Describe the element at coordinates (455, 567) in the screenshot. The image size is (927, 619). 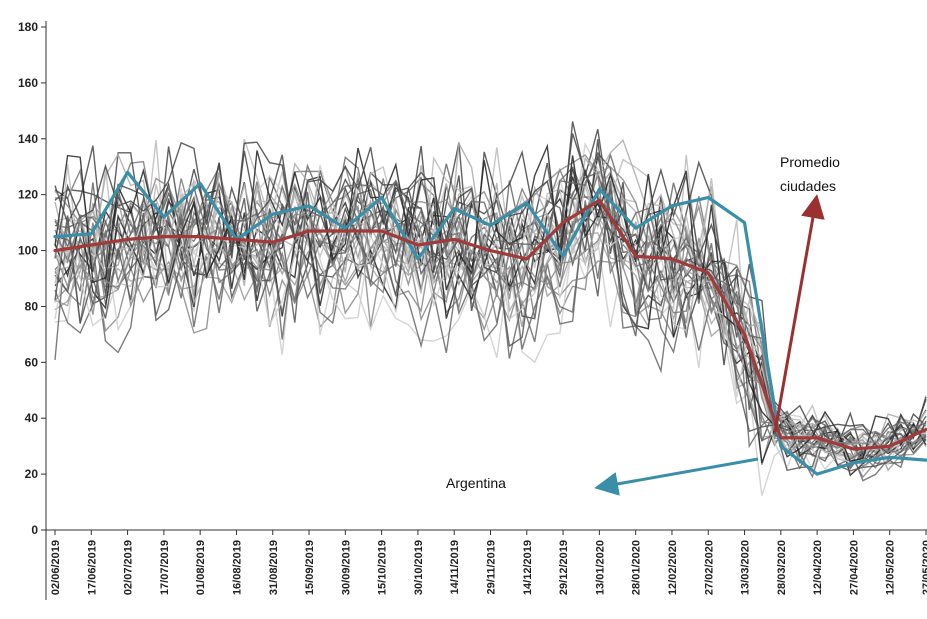
I see `x-tick-label: 14/11/2019` at that location.